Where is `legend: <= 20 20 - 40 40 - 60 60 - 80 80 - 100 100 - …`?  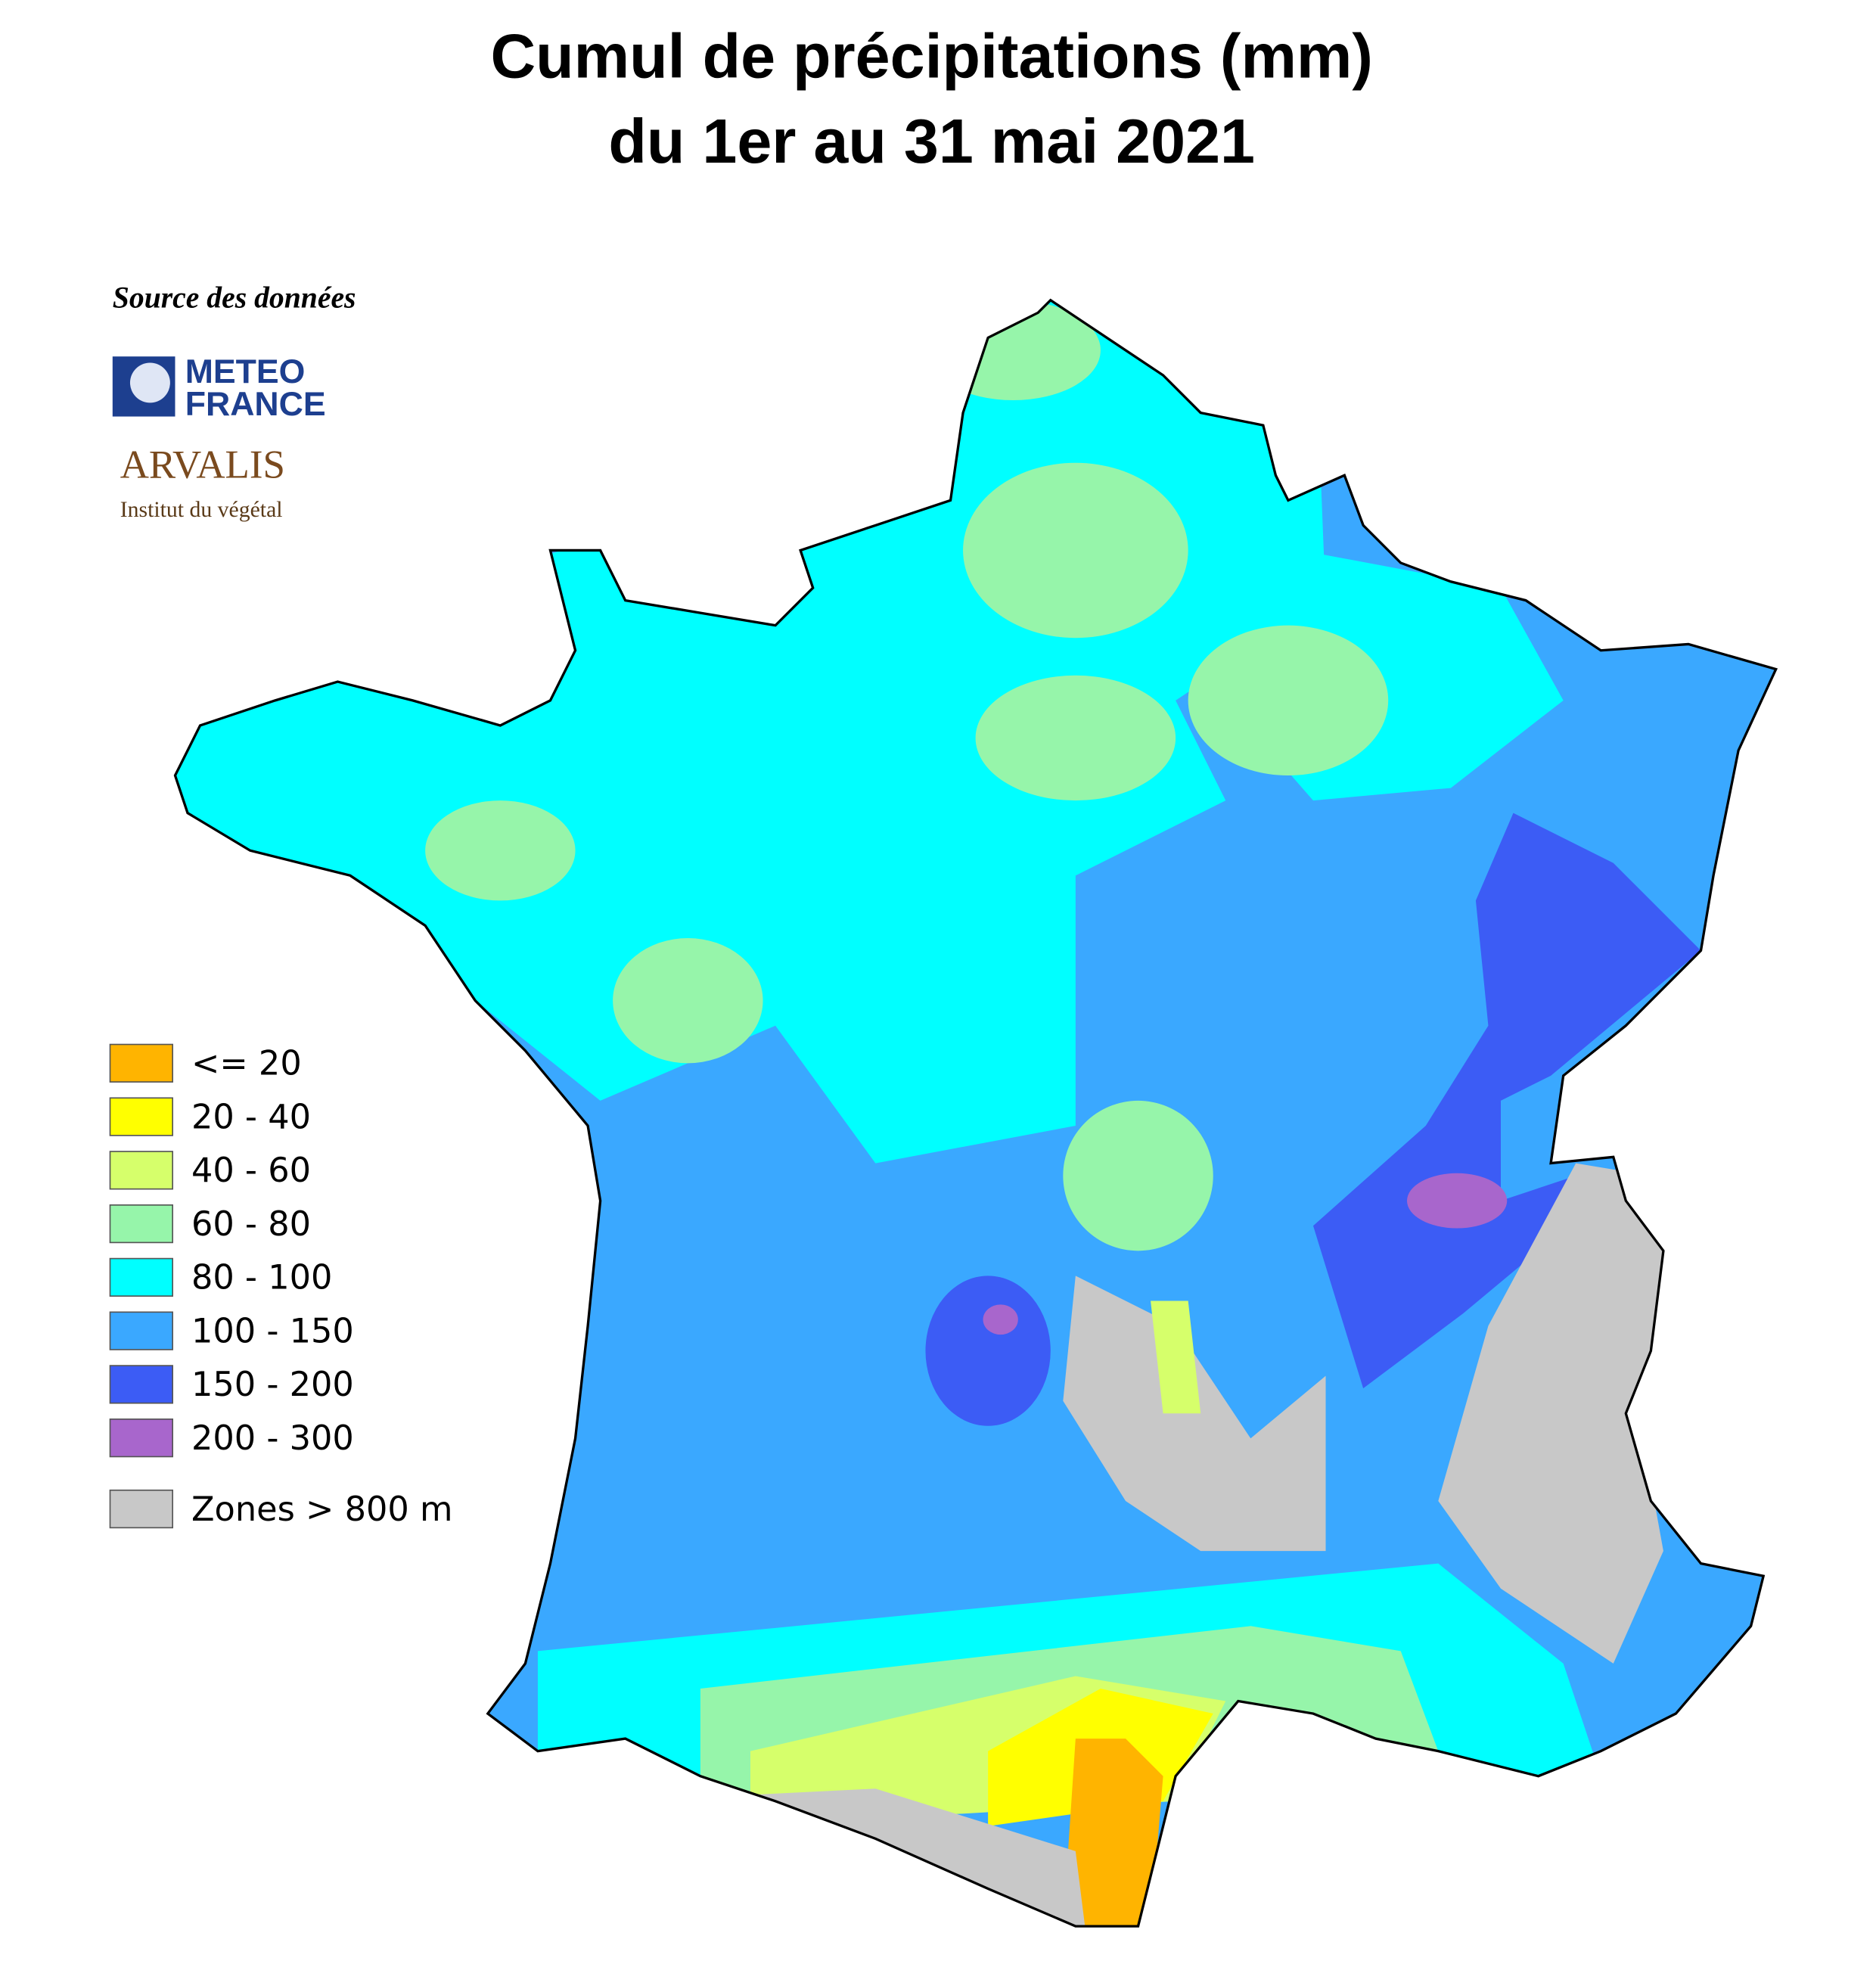 legend: <= 20 20 - 40 40 - 60 60 - 80 80 - 100 100 - … is located at coordinates (280, 1286).